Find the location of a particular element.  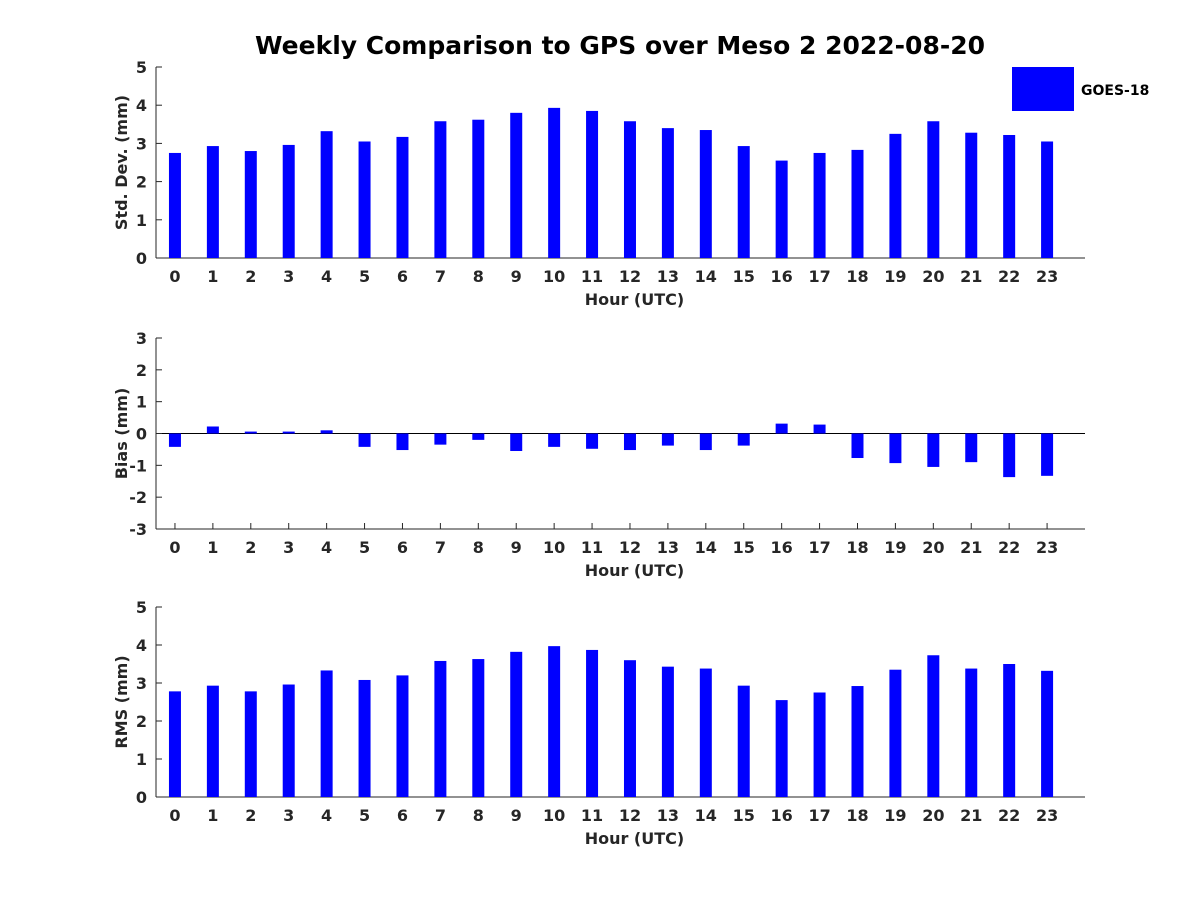

x-tick-label: 11 is located at coordinates (592, 276).